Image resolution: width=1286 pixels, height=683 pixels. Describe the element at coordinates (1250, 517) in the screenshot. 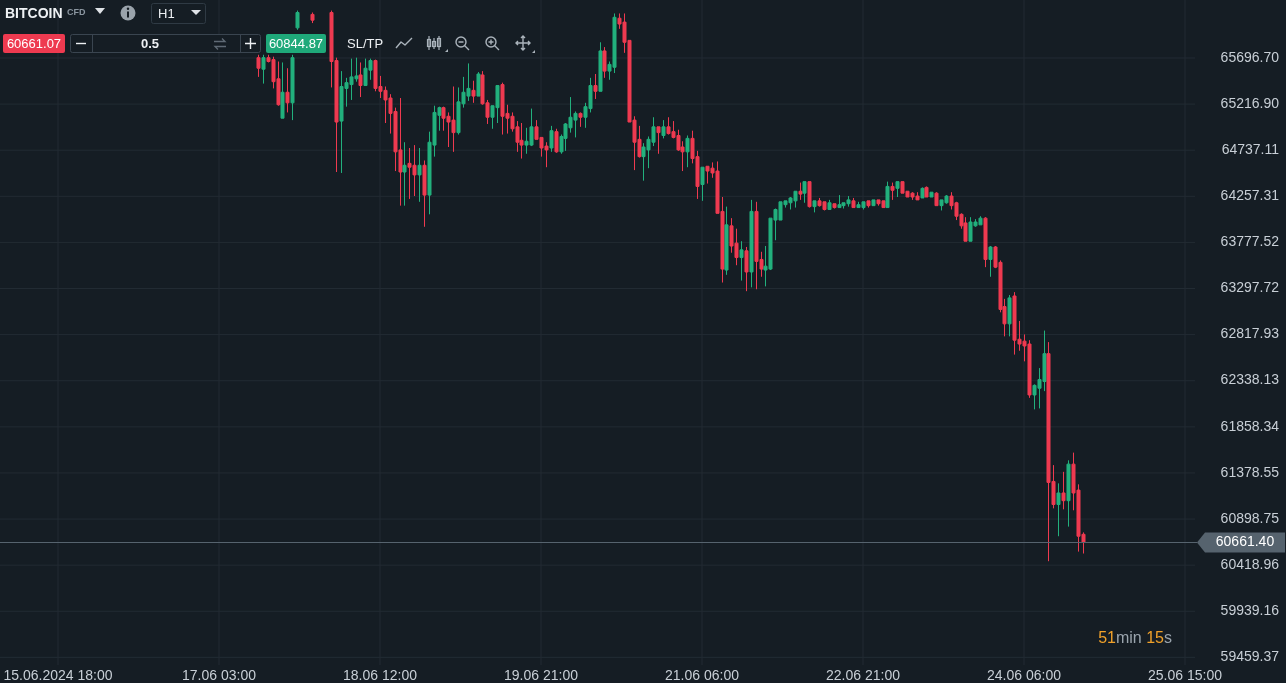

I see `y-tick-label: 60898.75` at that location.